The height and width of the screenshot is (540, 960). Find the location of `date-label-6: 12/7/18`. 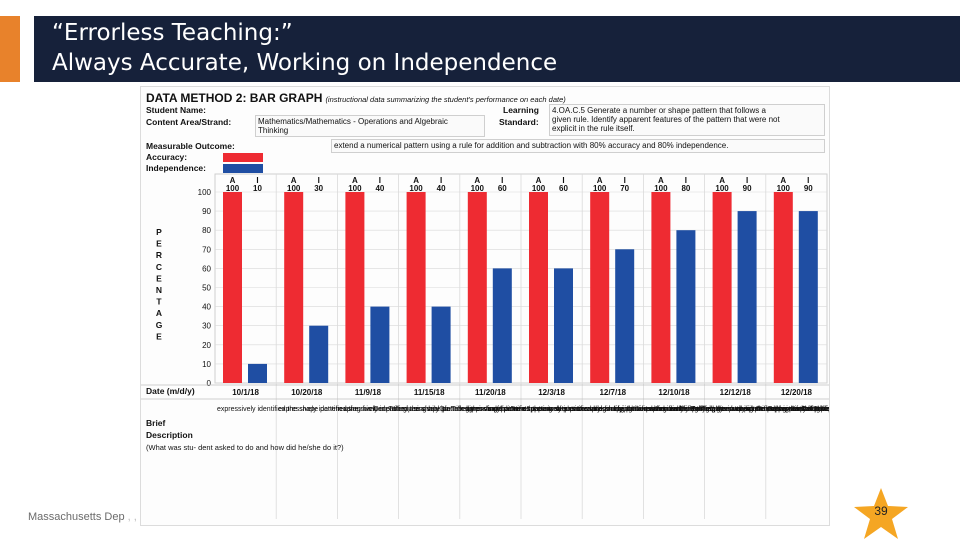

date-label-6: 12/7/18 is located at coordinates (612, 392).